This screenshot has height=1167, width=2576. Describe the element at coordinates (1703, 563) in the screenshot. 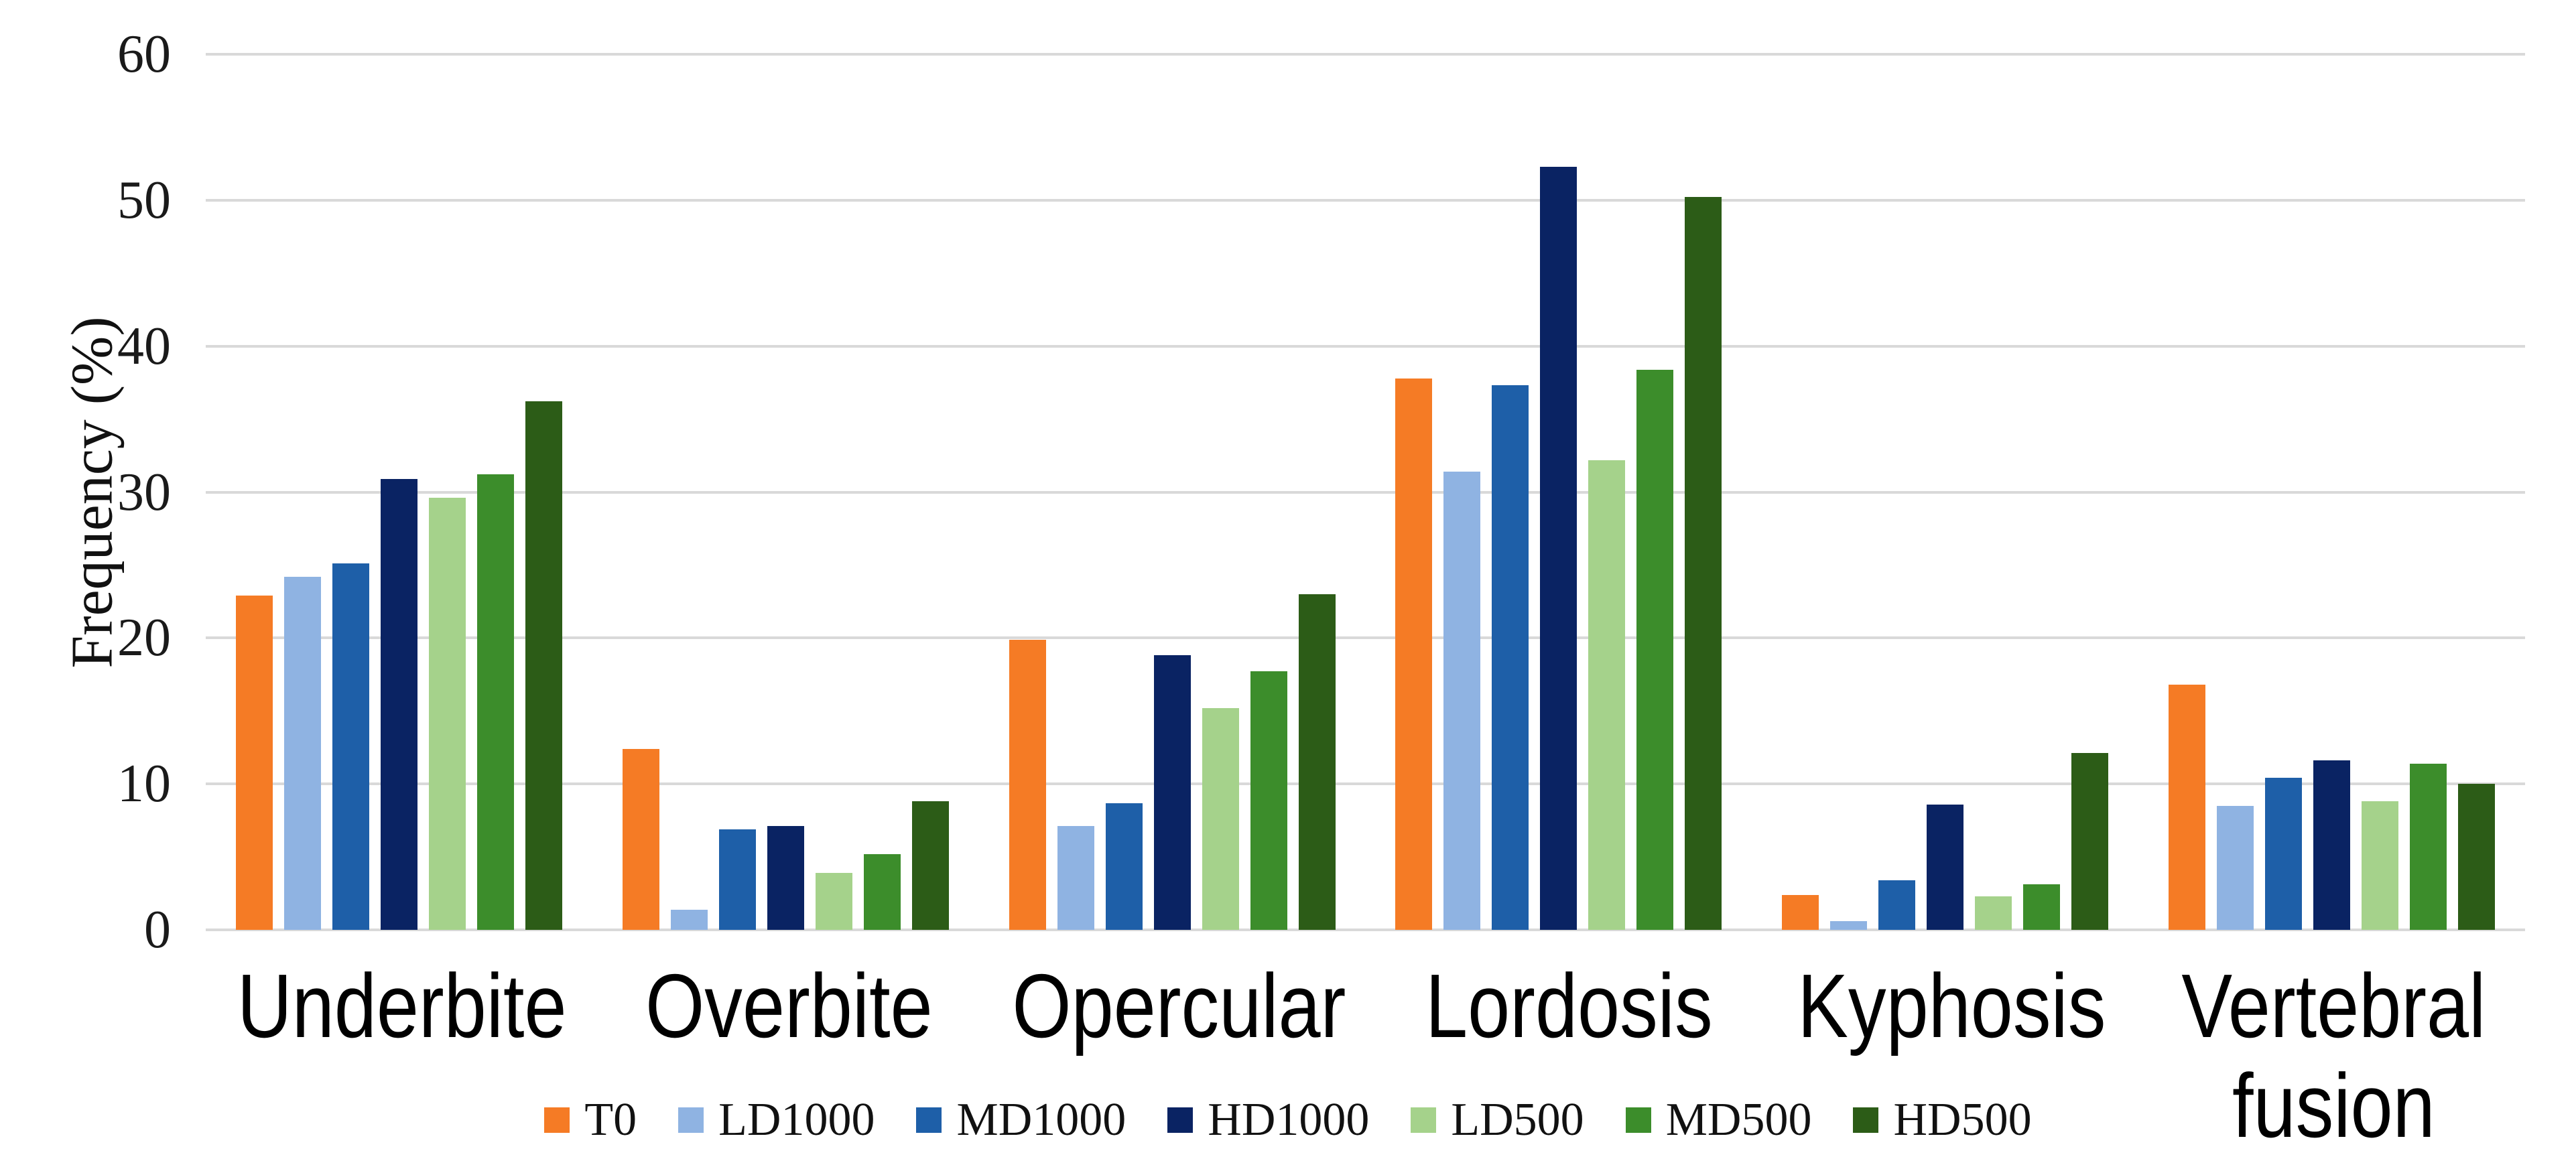

I see `bar-hd500-lordosis` at that location.